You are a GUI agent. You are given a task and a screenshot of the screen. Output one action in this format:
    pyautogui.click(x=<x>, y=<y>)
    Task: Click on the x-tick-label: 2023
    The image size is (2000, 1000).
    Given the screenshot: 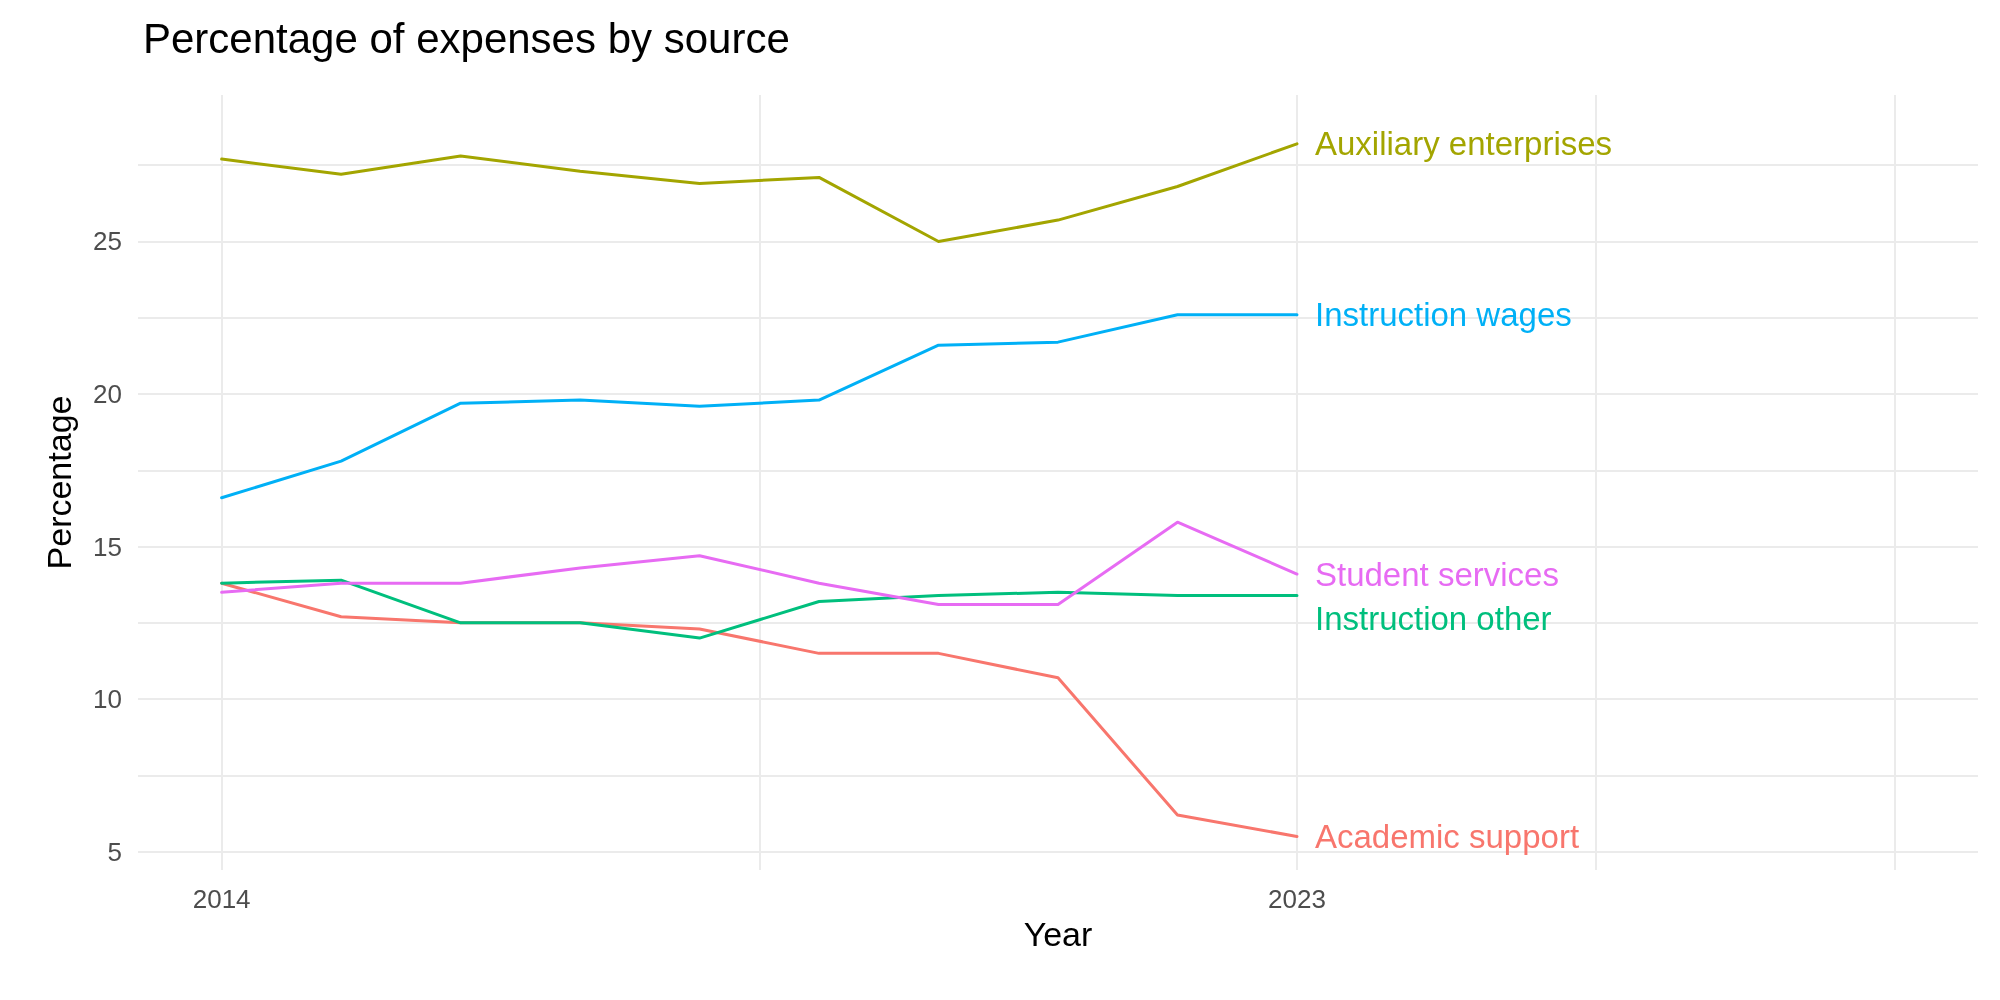 What is the action you would take?
    pyautogui.click(x=1297, y=899)
    